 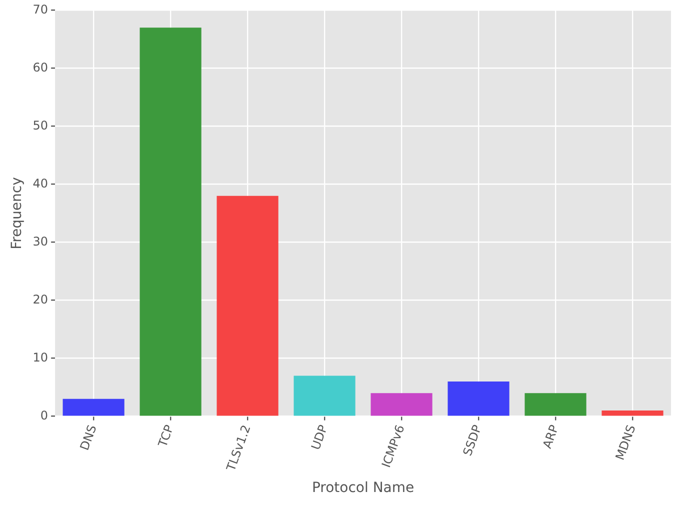 I want to click on x-tick-label: MDNS, so click(x=625, y=442).